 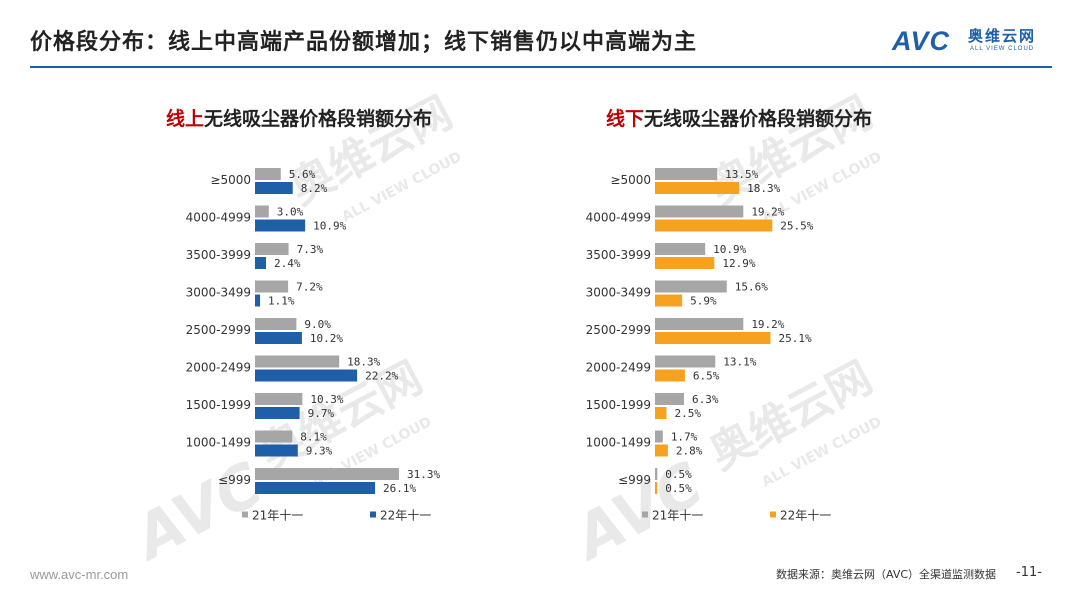 What do you see at coordinates (738, 263) in the screenshot?
I see `data-label: 12.9%` at bounding box center [738, 263].